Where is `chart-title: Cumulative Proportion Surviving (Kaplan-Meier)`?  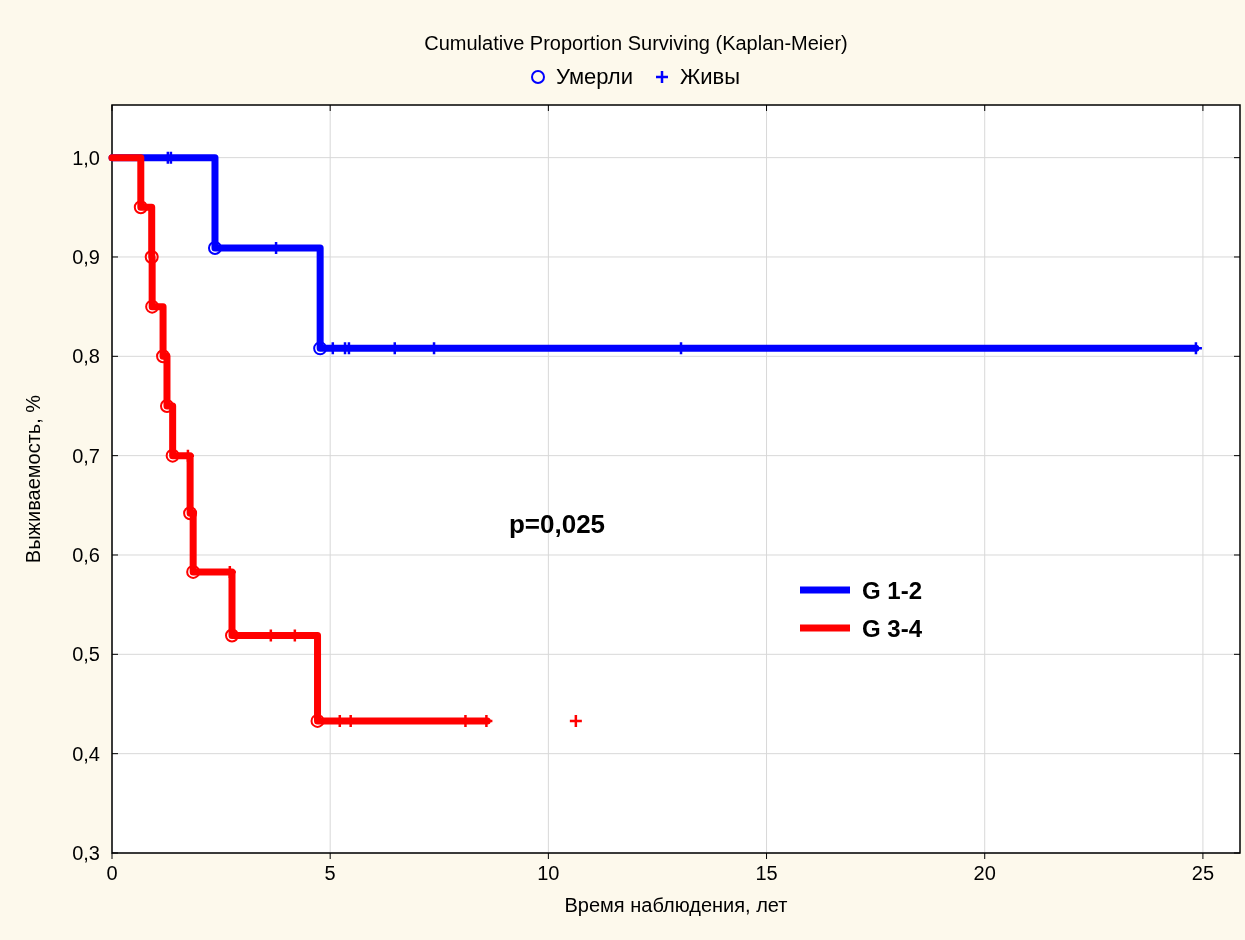 chart-title: Cumulative Proportion Surviving (Kaplan-Meier) is located at coordinates (636, 43).